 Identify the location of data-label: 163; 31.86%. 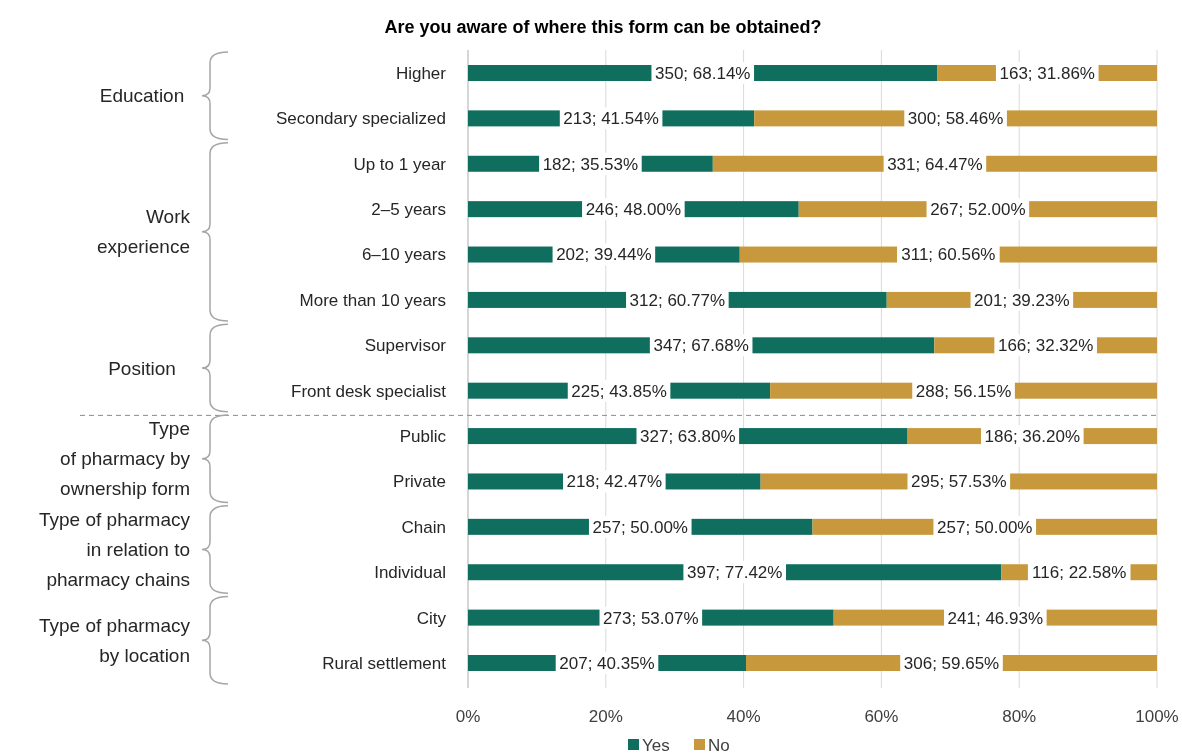
(1047, 73).